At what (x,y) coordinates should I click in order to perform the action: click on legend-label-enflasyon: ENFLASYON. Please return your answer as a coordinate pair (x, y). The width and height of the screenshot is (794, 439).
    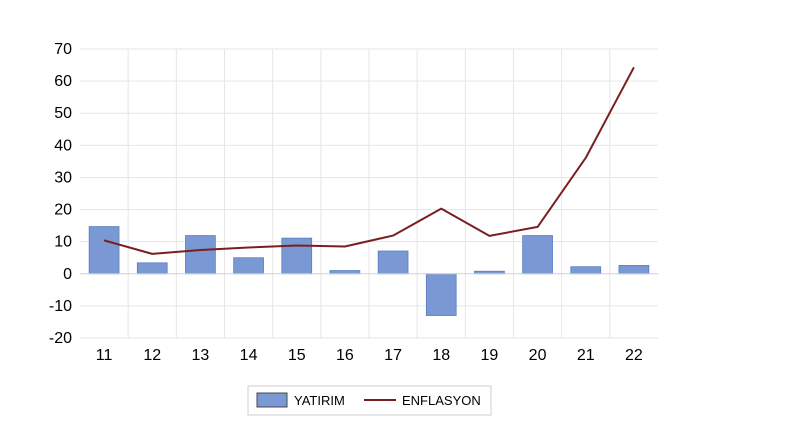
    Looking at the image, I should click on (441, 400).